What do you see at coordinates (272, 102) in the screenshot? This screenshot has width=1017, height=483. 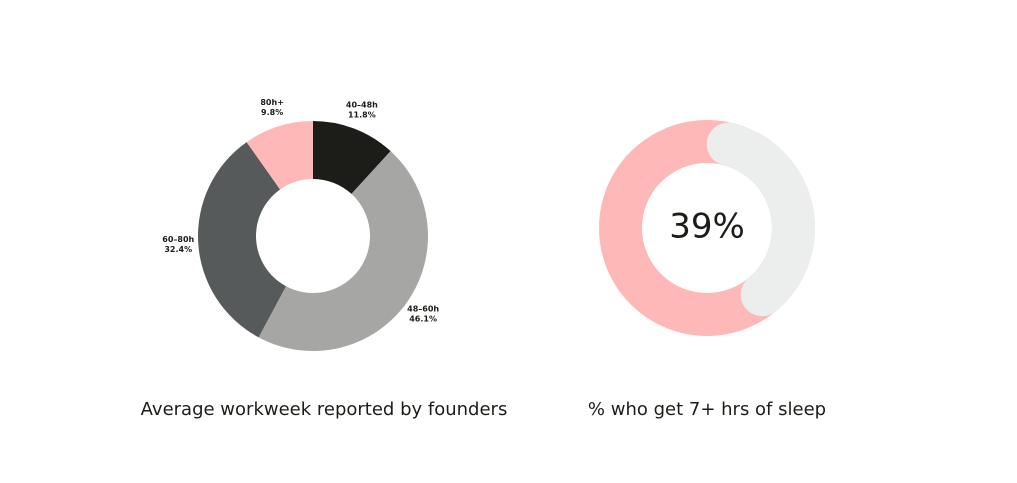 I see `segment-label: 80h+` at bounding box center [272, 102].